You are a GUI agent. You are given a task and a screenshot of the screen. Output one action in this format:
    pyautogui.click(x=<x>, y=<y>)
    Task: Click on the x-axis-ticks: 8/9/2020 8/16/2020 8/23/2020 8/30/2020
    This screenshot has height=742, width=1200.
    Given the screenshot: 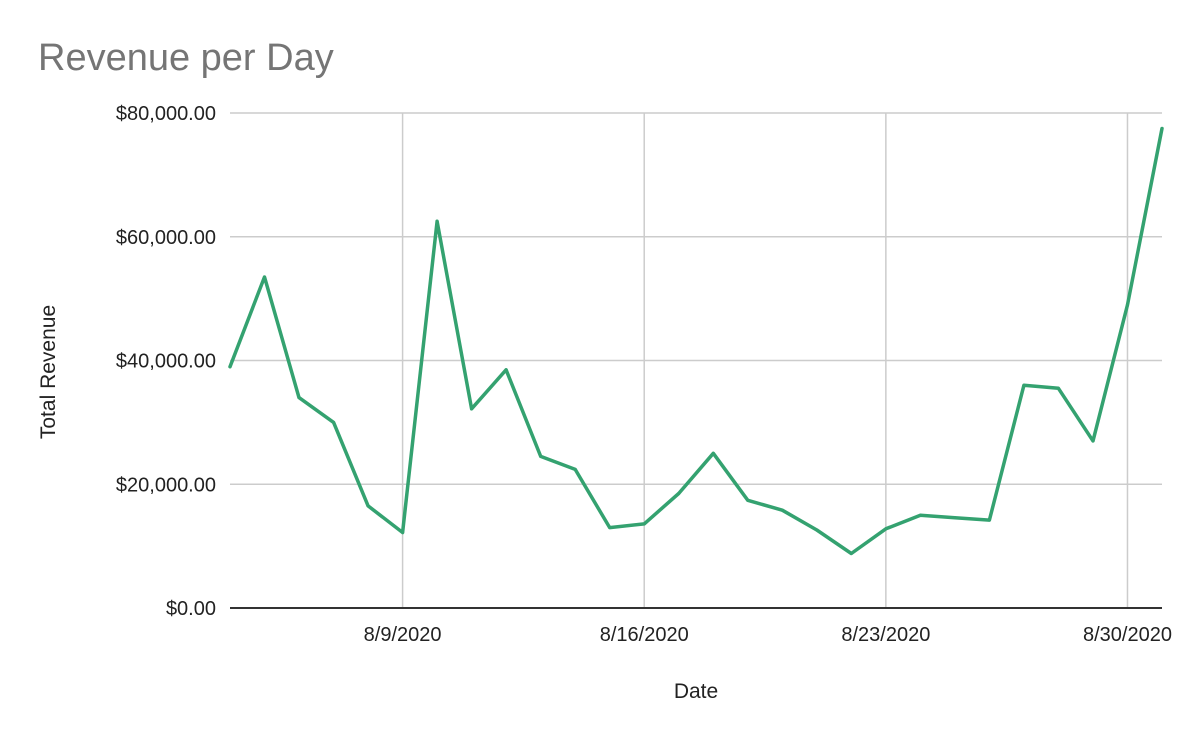 What is the action you would take?
    pyautogui.click(x=768, y=635)
    